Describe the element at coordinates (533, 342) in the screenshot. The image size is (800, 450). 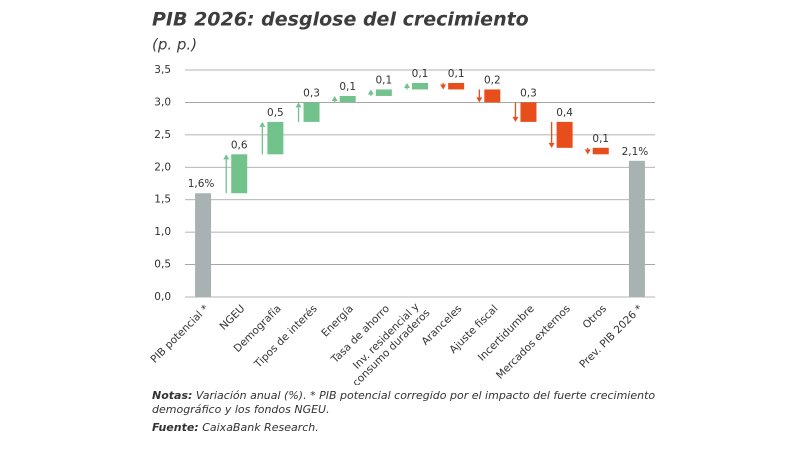
I see `x-tick-label: Mercados externos` at that location.